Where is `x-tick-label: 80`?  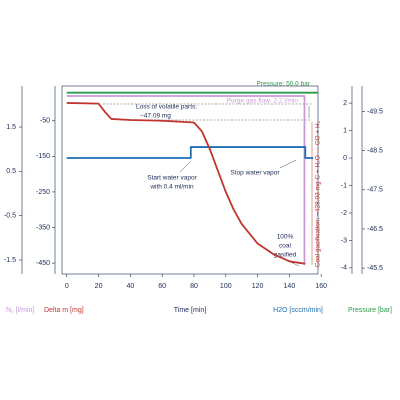 x-tick-label: 80 is located at coordinates (194, 286).